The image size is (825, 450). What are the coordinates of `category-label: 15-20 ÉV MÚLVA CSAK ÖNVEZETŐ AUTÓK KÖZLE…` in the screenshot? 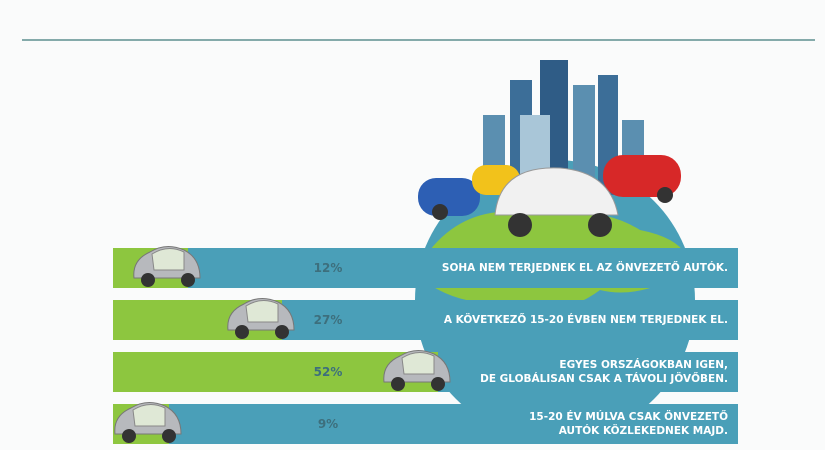 It's located at (628, 424).